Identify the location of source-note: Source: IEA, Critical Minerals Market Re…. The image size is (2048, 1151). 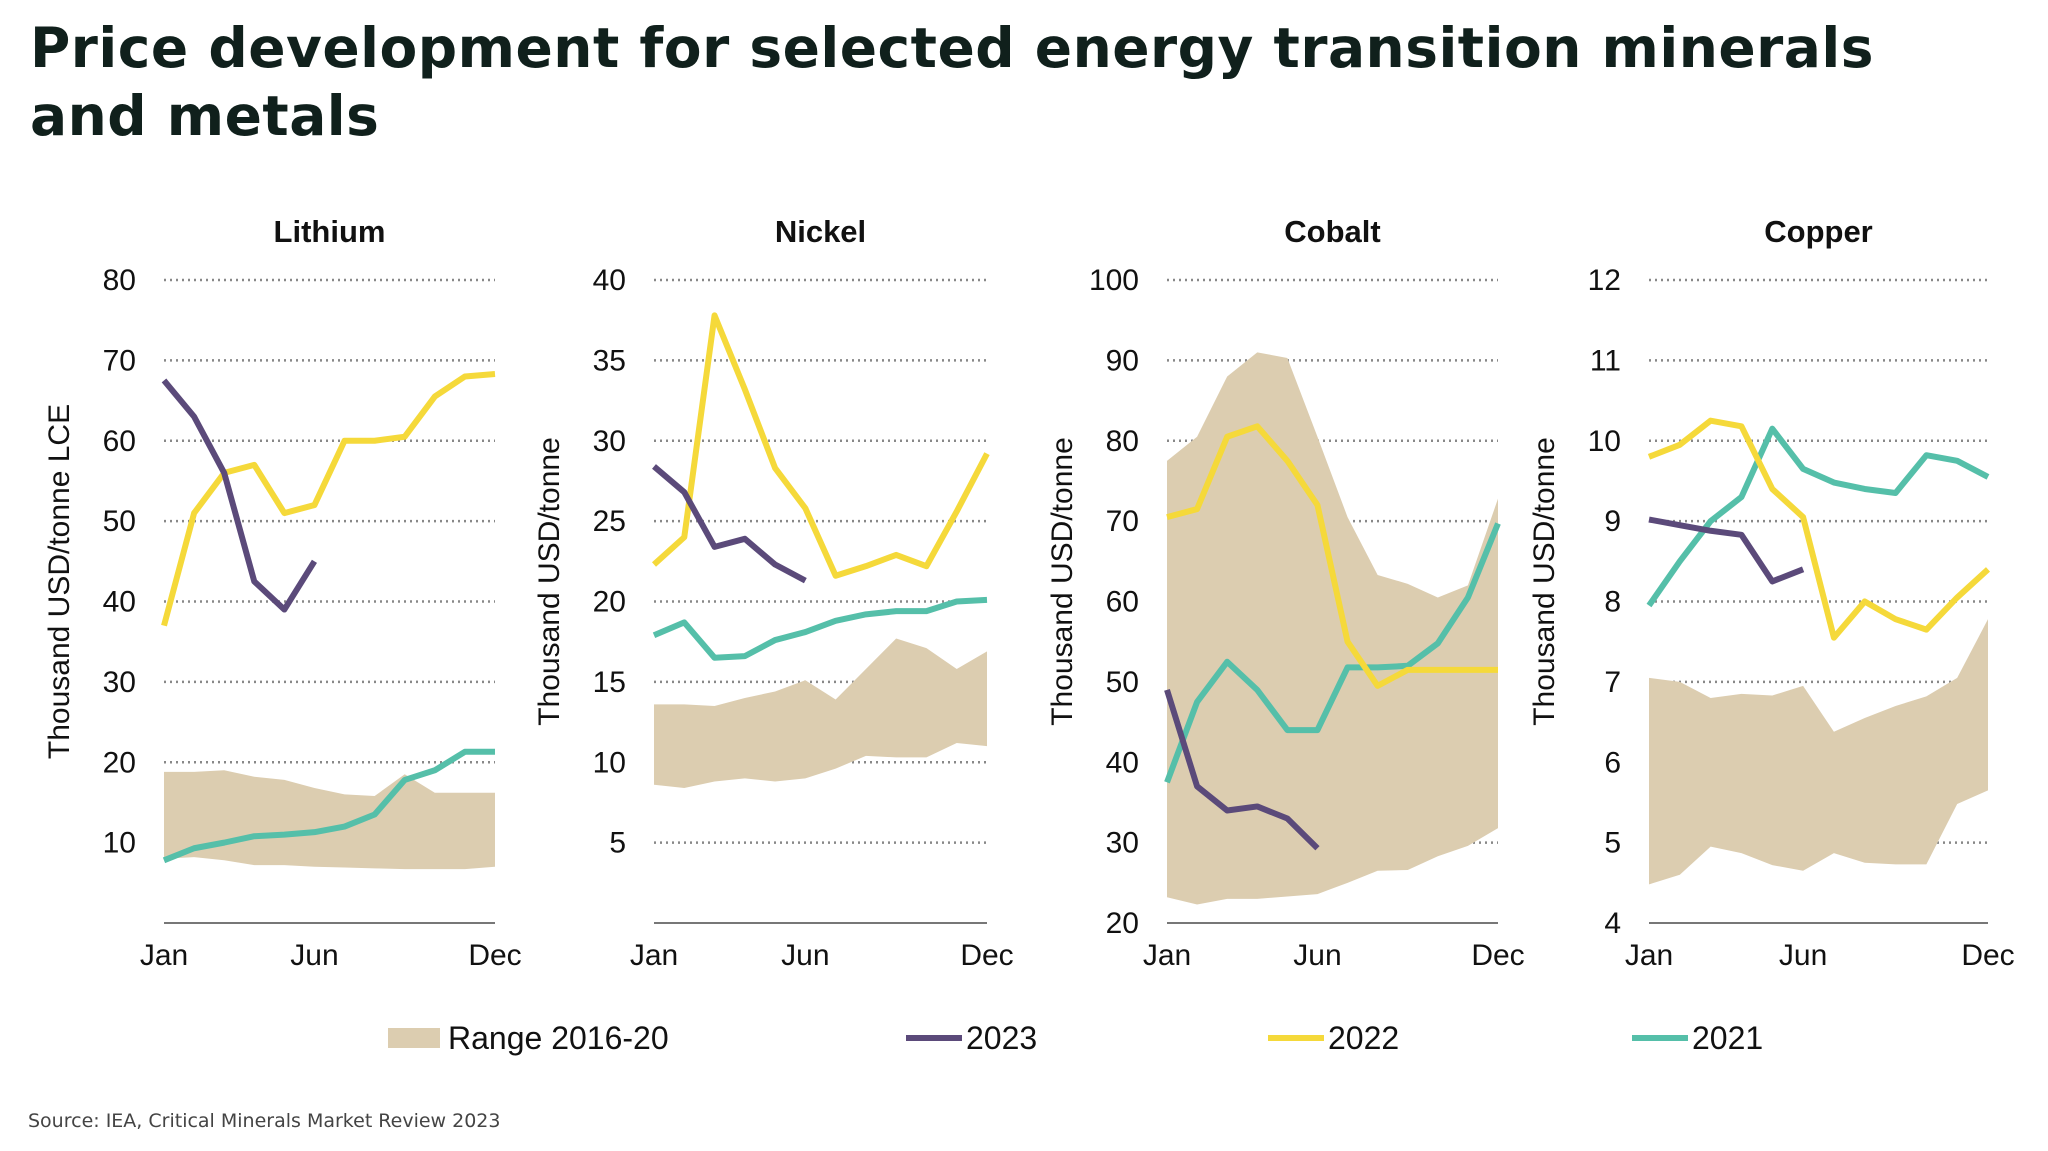
(264, 1121).